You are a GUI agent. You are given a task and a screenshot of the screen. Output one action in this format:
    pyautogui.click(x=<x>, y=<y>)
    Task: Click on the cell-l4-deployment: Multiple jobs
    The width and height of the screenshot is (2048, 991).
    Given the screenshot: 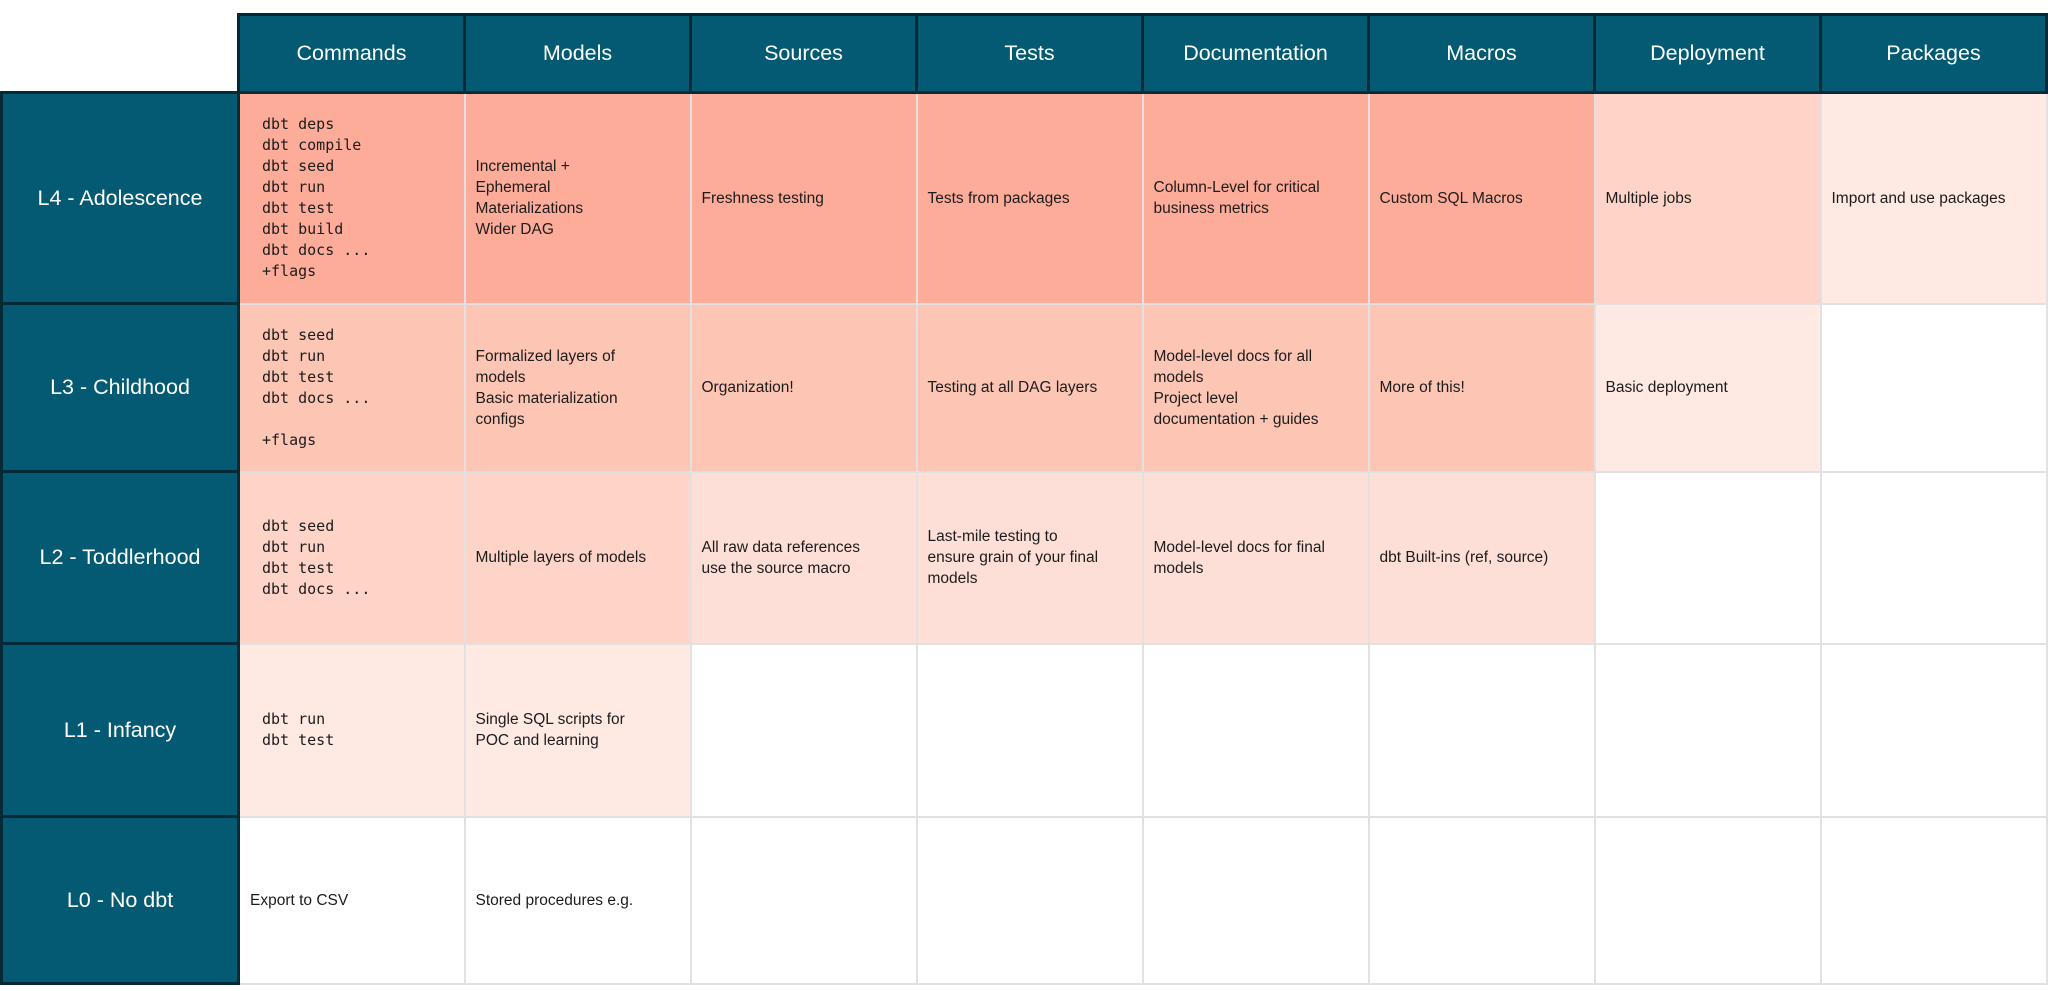 What is the action you would take?
    pyautogui.click(x=1707, y=198)
    